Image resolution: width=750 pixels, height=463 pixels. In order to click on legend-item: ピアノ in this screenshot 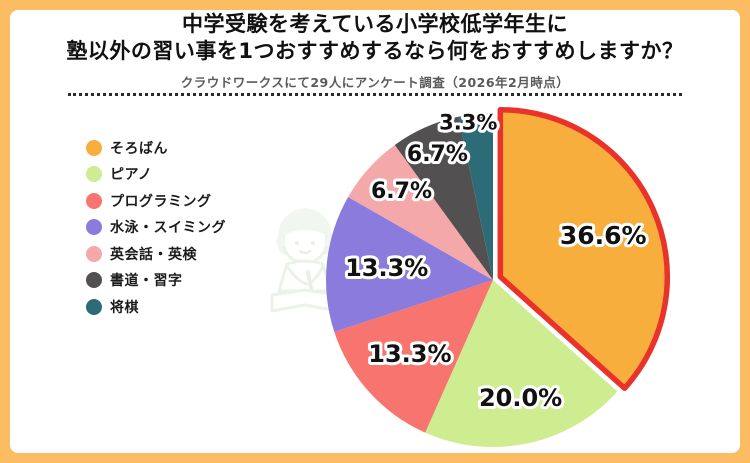, I will do `click(156, 174)`.